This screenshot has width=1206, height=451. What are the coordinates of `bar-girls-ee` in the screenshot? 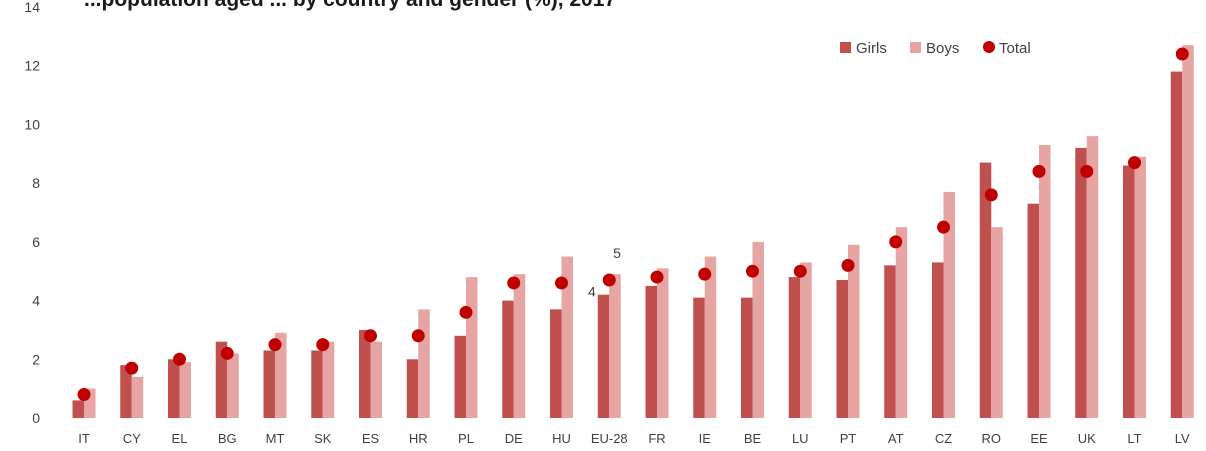 It's located at (1033, 310).